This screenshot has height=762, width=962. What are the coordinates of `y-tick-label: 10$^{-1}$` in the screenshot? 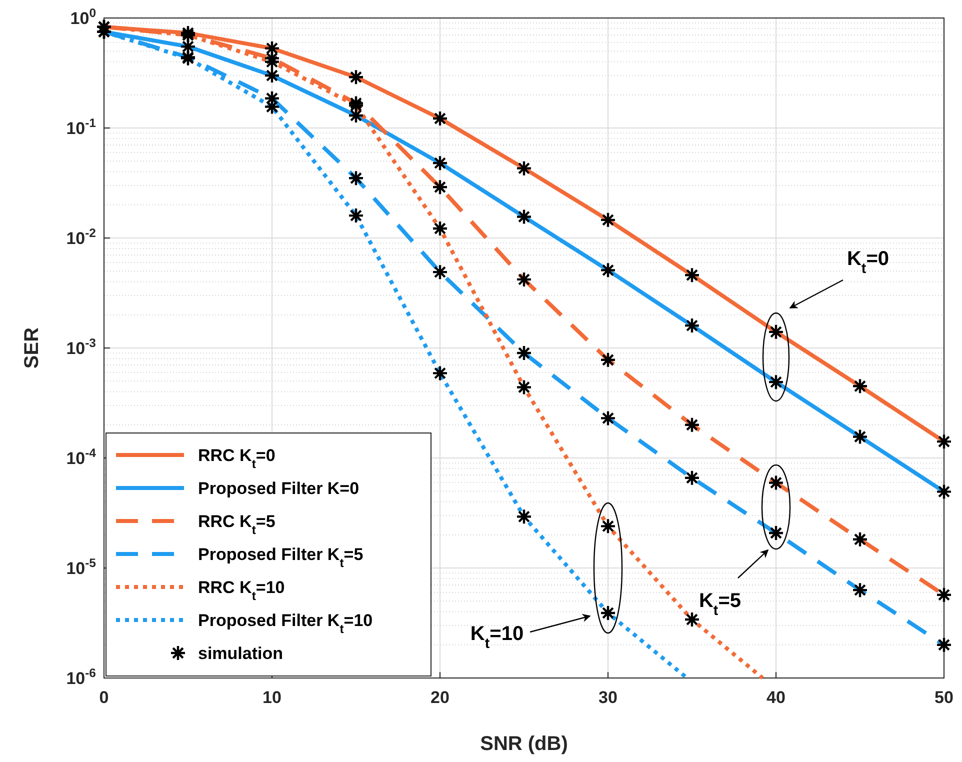 It's located at (81, 127).